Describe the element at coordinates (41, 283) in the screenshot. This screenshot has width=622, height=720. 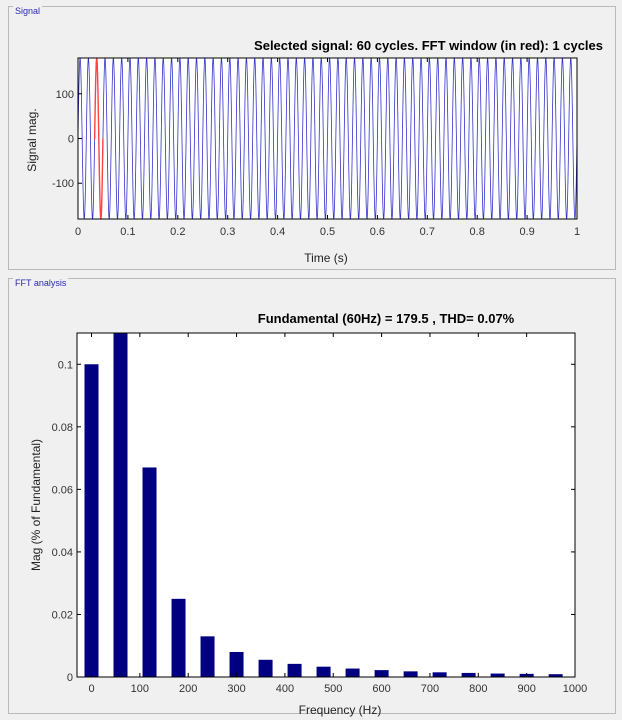
I see `fft-panel-title: FFT analysis` at that location.